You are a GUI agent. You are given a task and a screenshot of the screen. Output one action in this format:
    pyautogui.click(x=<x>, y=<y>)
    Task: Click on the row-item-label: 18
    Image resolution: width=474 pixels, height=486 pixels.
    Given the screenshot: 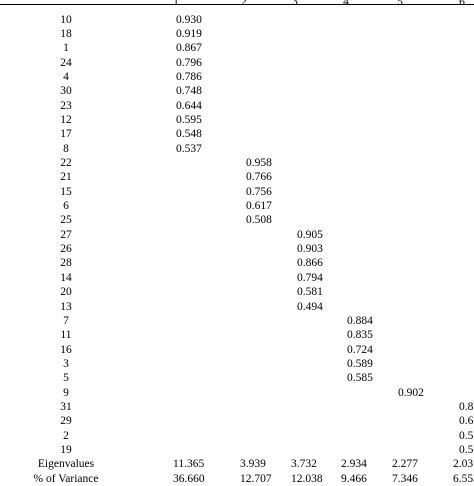 What is the action you would take?
    pyautogui.click(x=66, y=33)
    